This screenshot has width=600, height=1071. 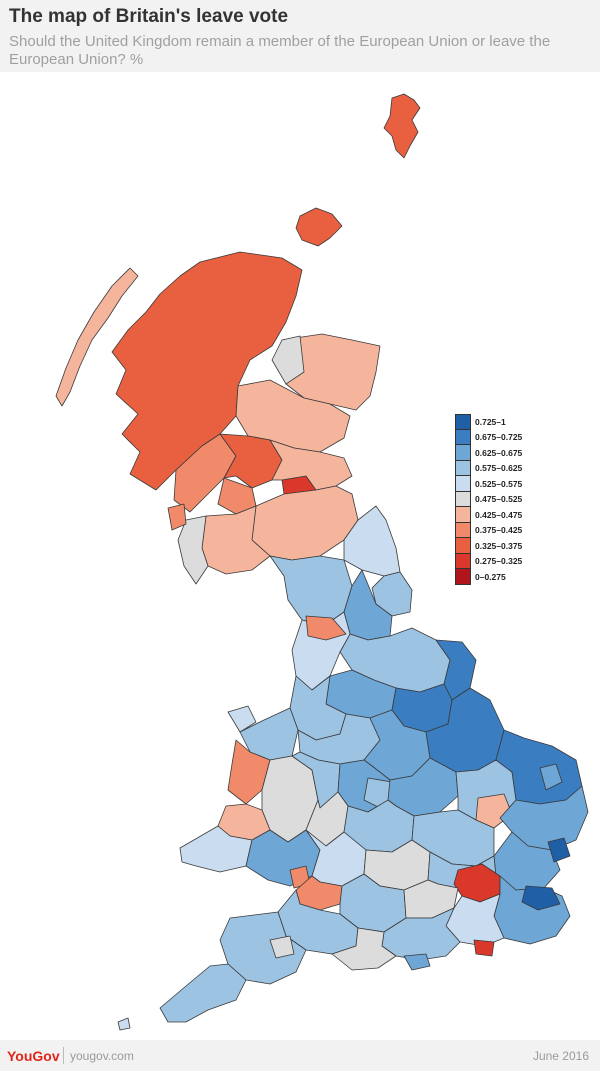 I want to click on legend-item: 0.375–0.425, so click(x=489, y=530).